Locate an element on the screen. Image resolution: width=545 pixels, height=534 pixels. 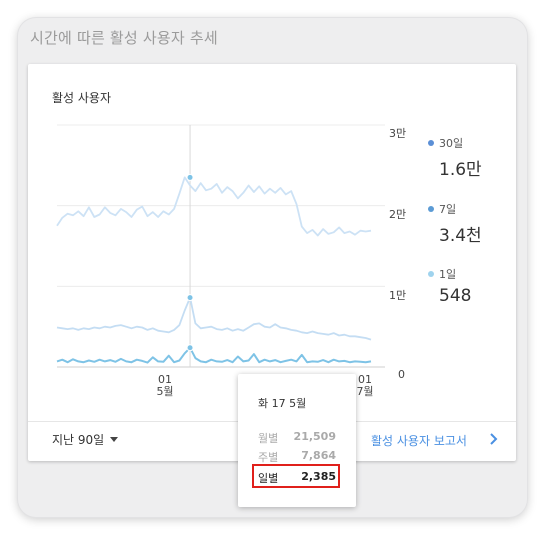
date-range-dropdown: 지난 90일 is located at coordinates (85, 439).